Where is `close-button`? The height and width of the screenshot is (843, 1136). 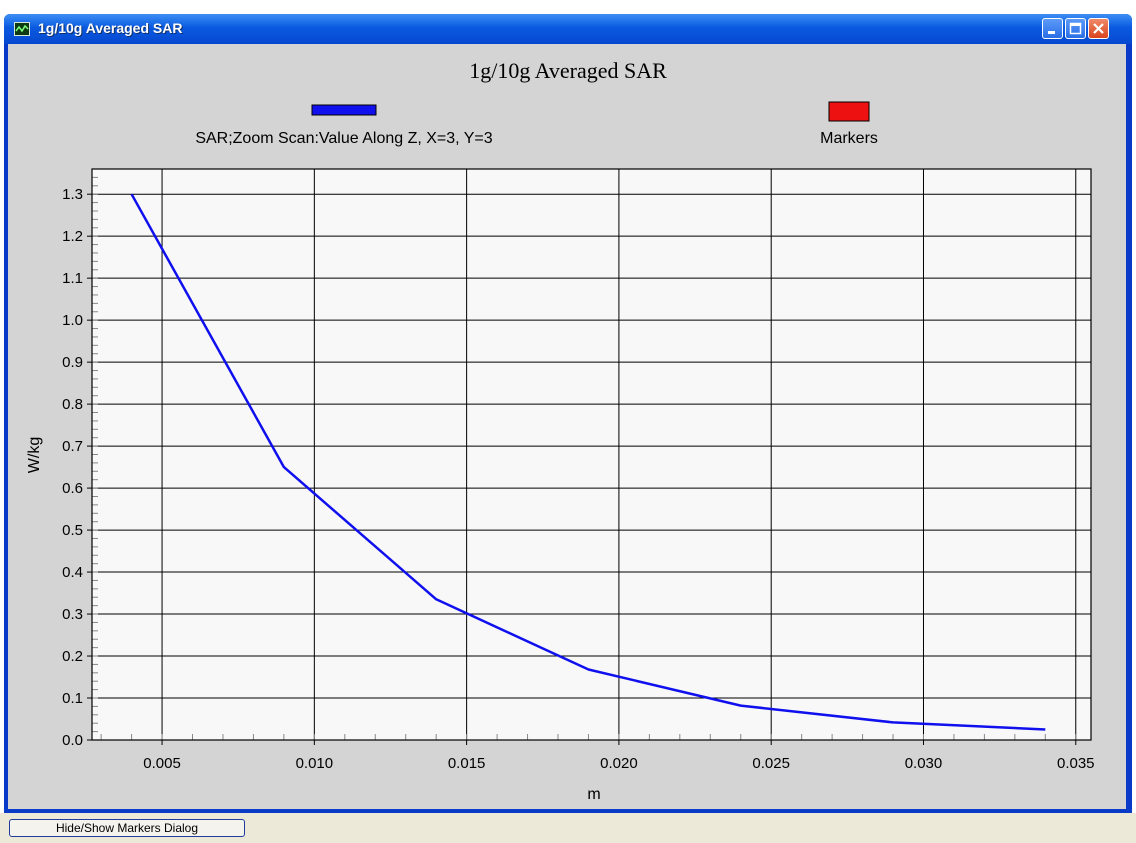
close-button is located at coordinates (1098, 28).